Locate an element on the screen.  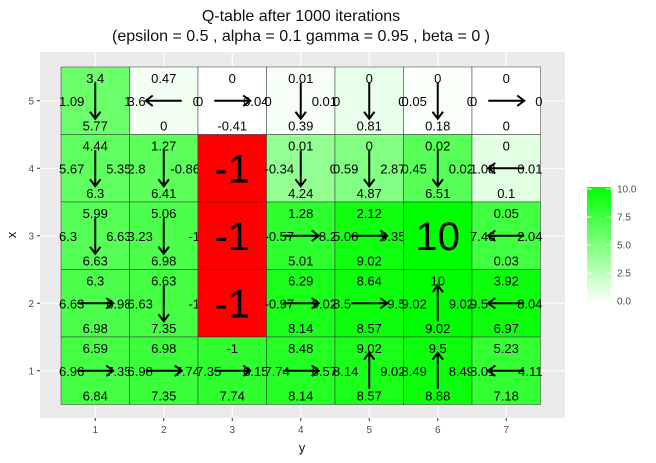
cell-3-3: -1 is located at coordinates (232, 235).